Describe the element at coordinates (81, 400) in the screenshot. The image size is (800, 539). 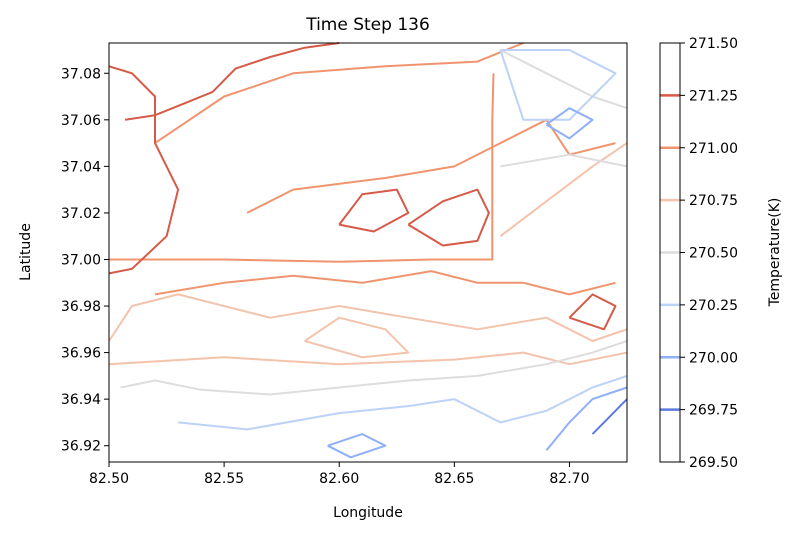
I see `y-tick-label: 36.94` at that location.